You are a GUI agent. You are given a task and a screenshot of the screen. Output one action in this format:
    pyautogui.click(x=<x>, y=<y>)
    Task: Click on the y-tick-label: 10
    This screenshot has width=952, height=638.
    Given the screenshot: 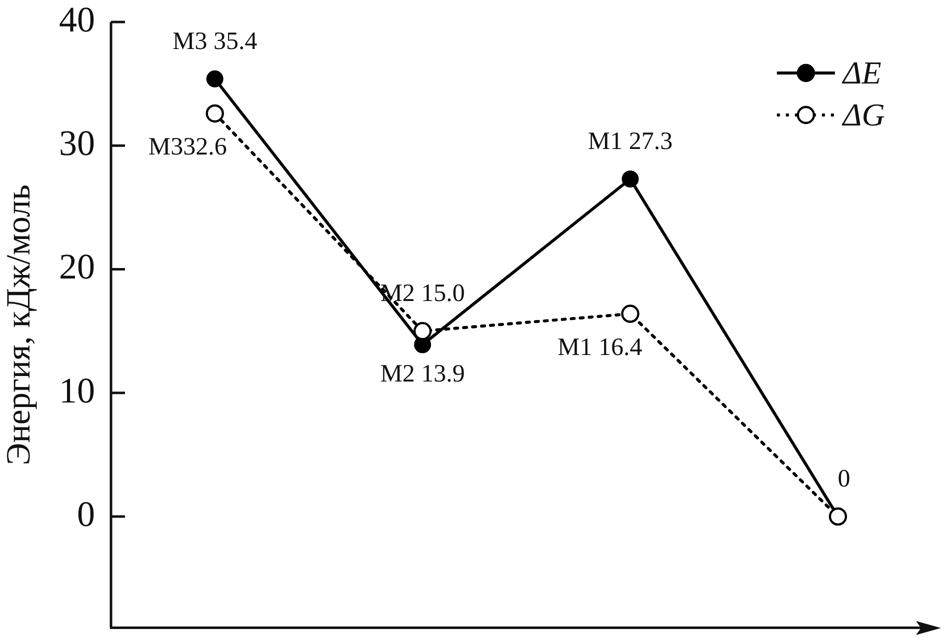 What is the action you would take?
    pyautogui.click(x=77, y=390)
    